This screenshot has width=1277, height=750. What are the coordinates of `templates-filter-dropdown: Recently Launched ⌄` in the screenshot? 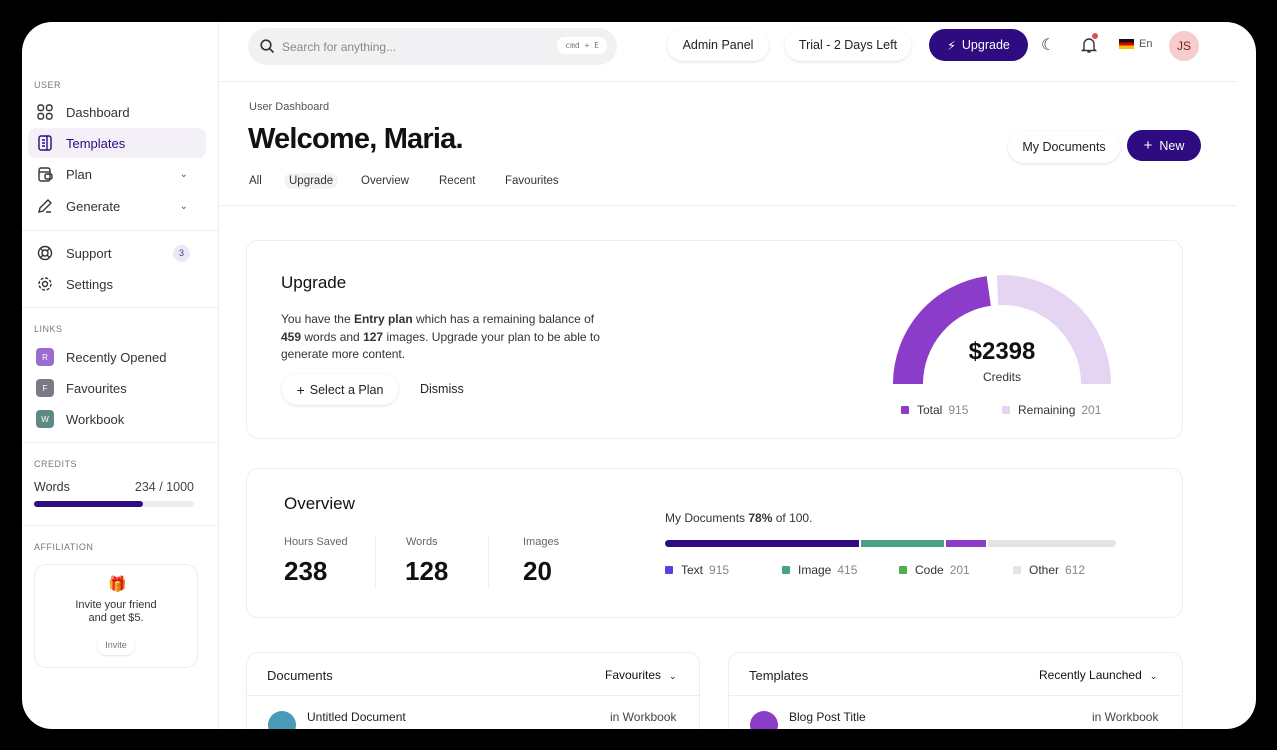 It's located at (1098, 675).